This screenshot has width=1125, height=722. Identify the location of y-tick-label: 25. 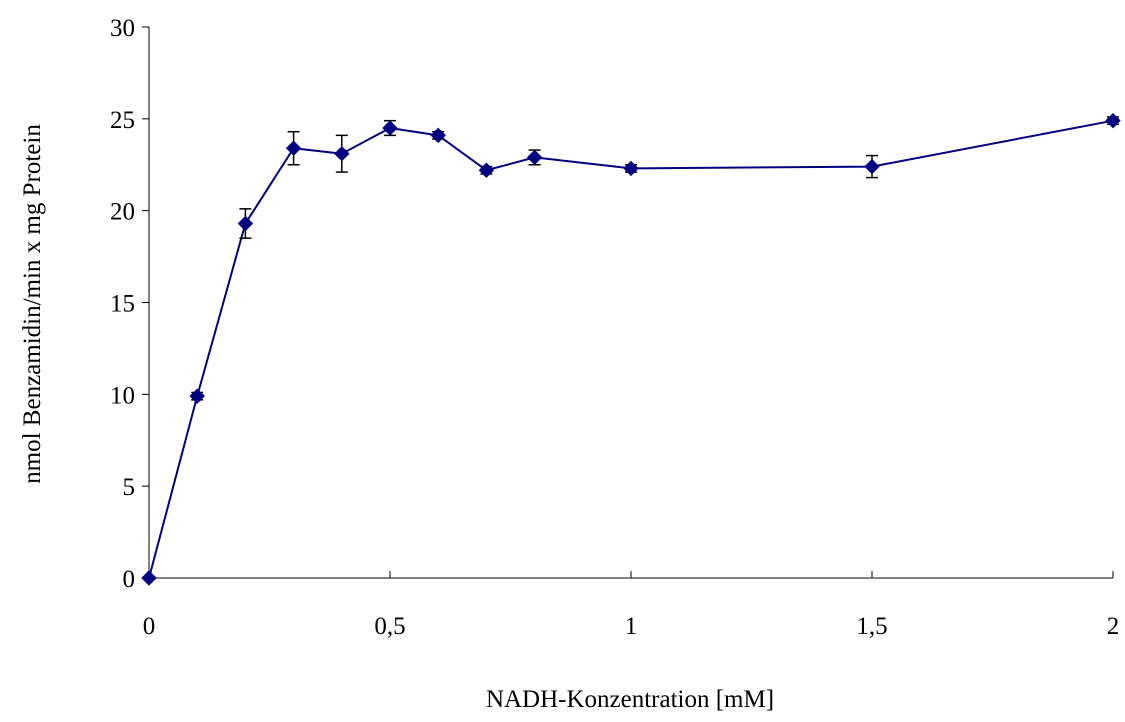
(122, 120).